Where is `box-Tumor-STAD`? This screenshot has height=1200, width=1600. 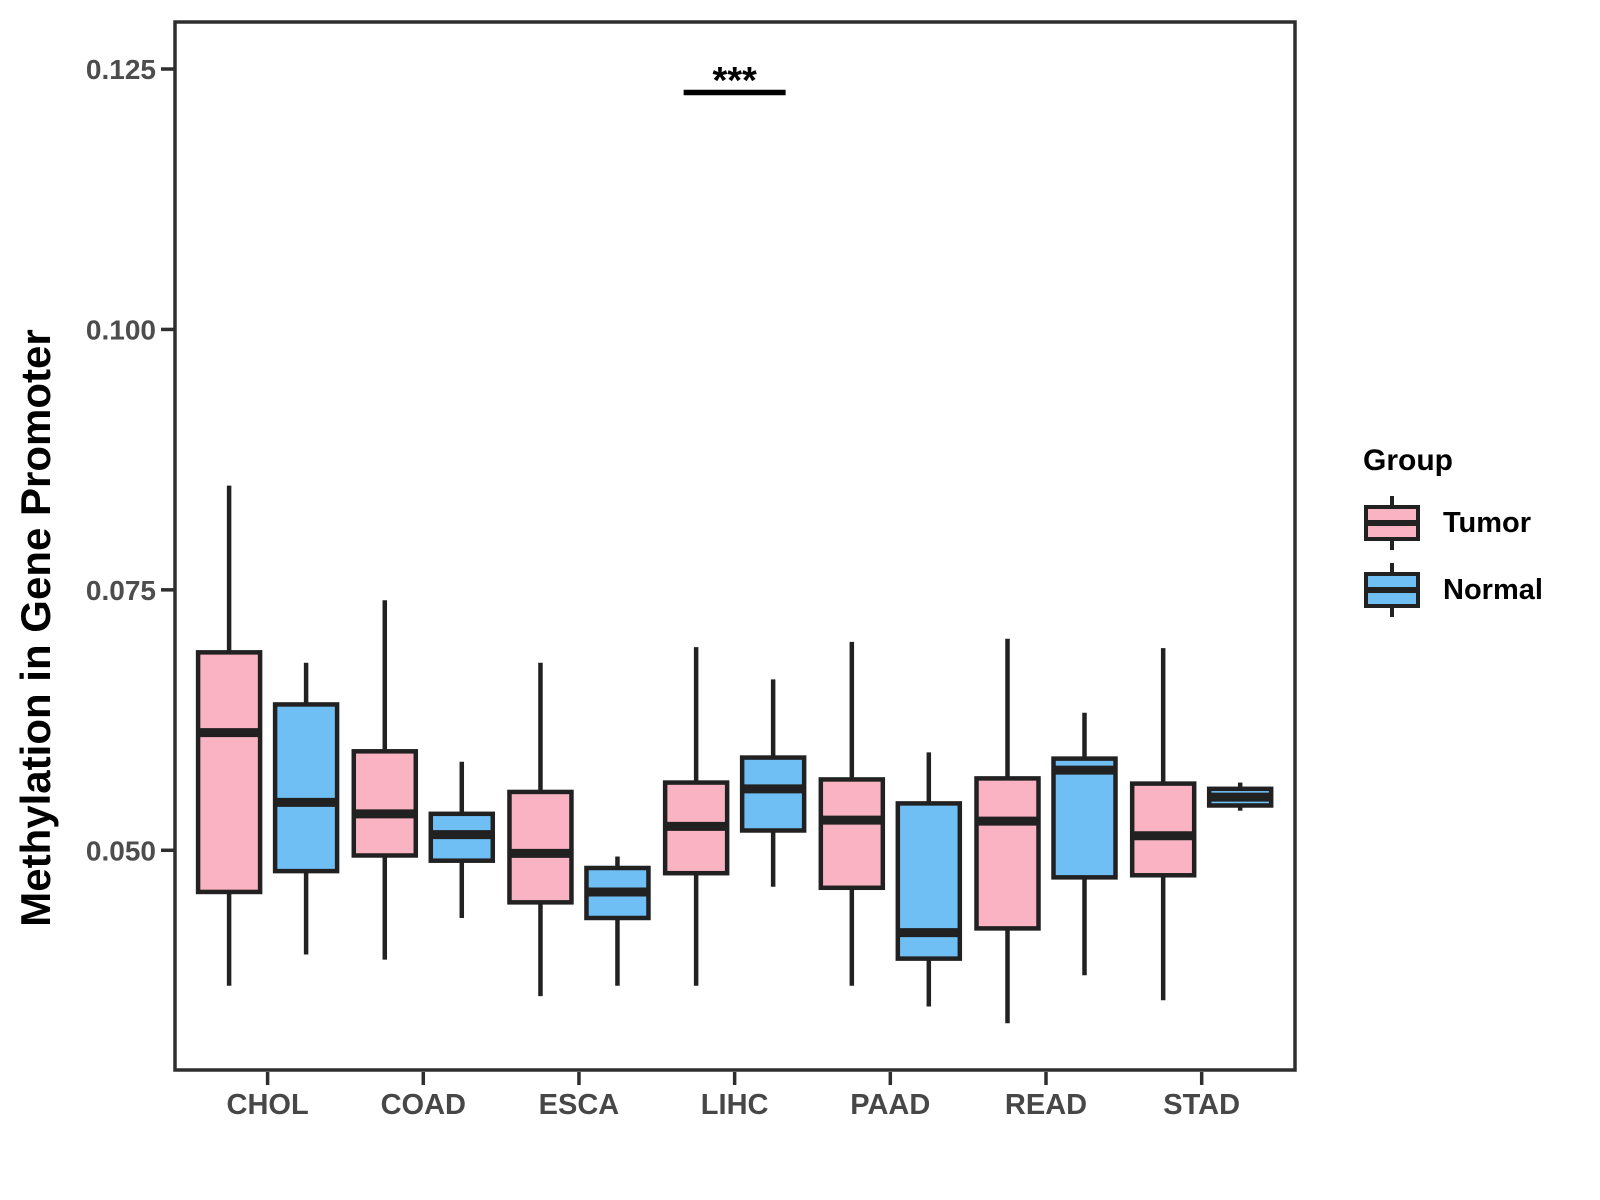
box-Tumor-STAD is located at coordinates (1163, 829).